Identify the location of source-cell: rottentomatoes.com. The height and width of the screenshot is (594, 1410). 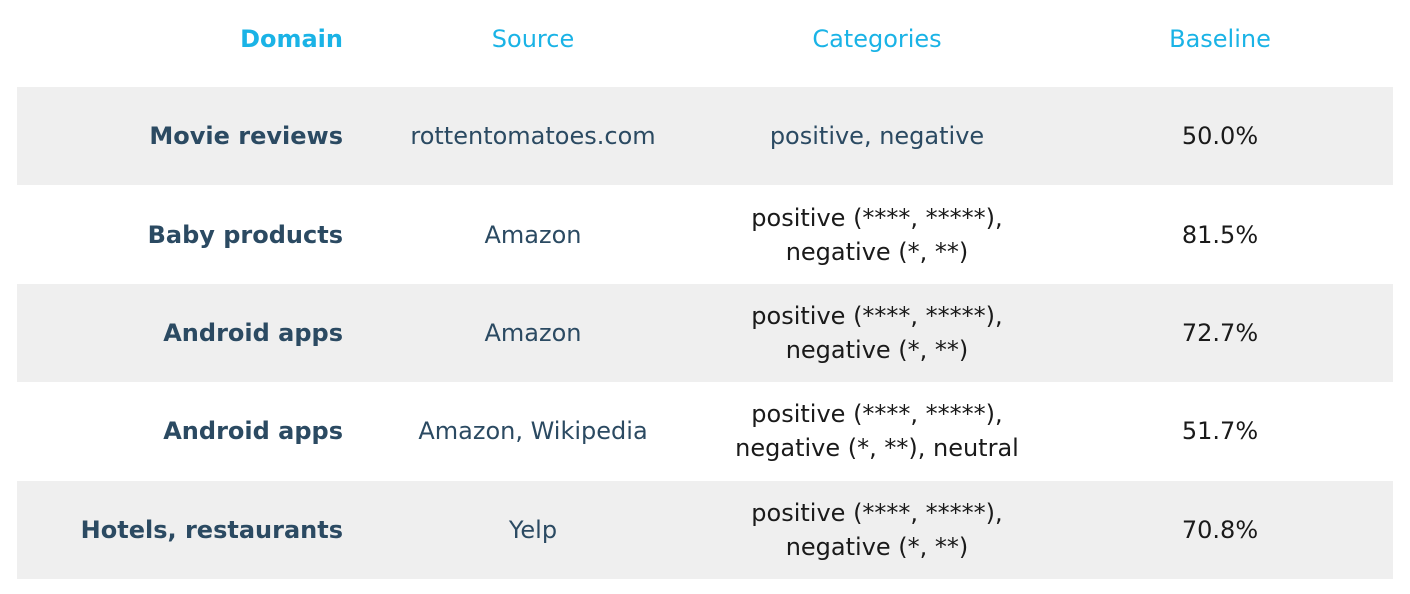
(533, 136).